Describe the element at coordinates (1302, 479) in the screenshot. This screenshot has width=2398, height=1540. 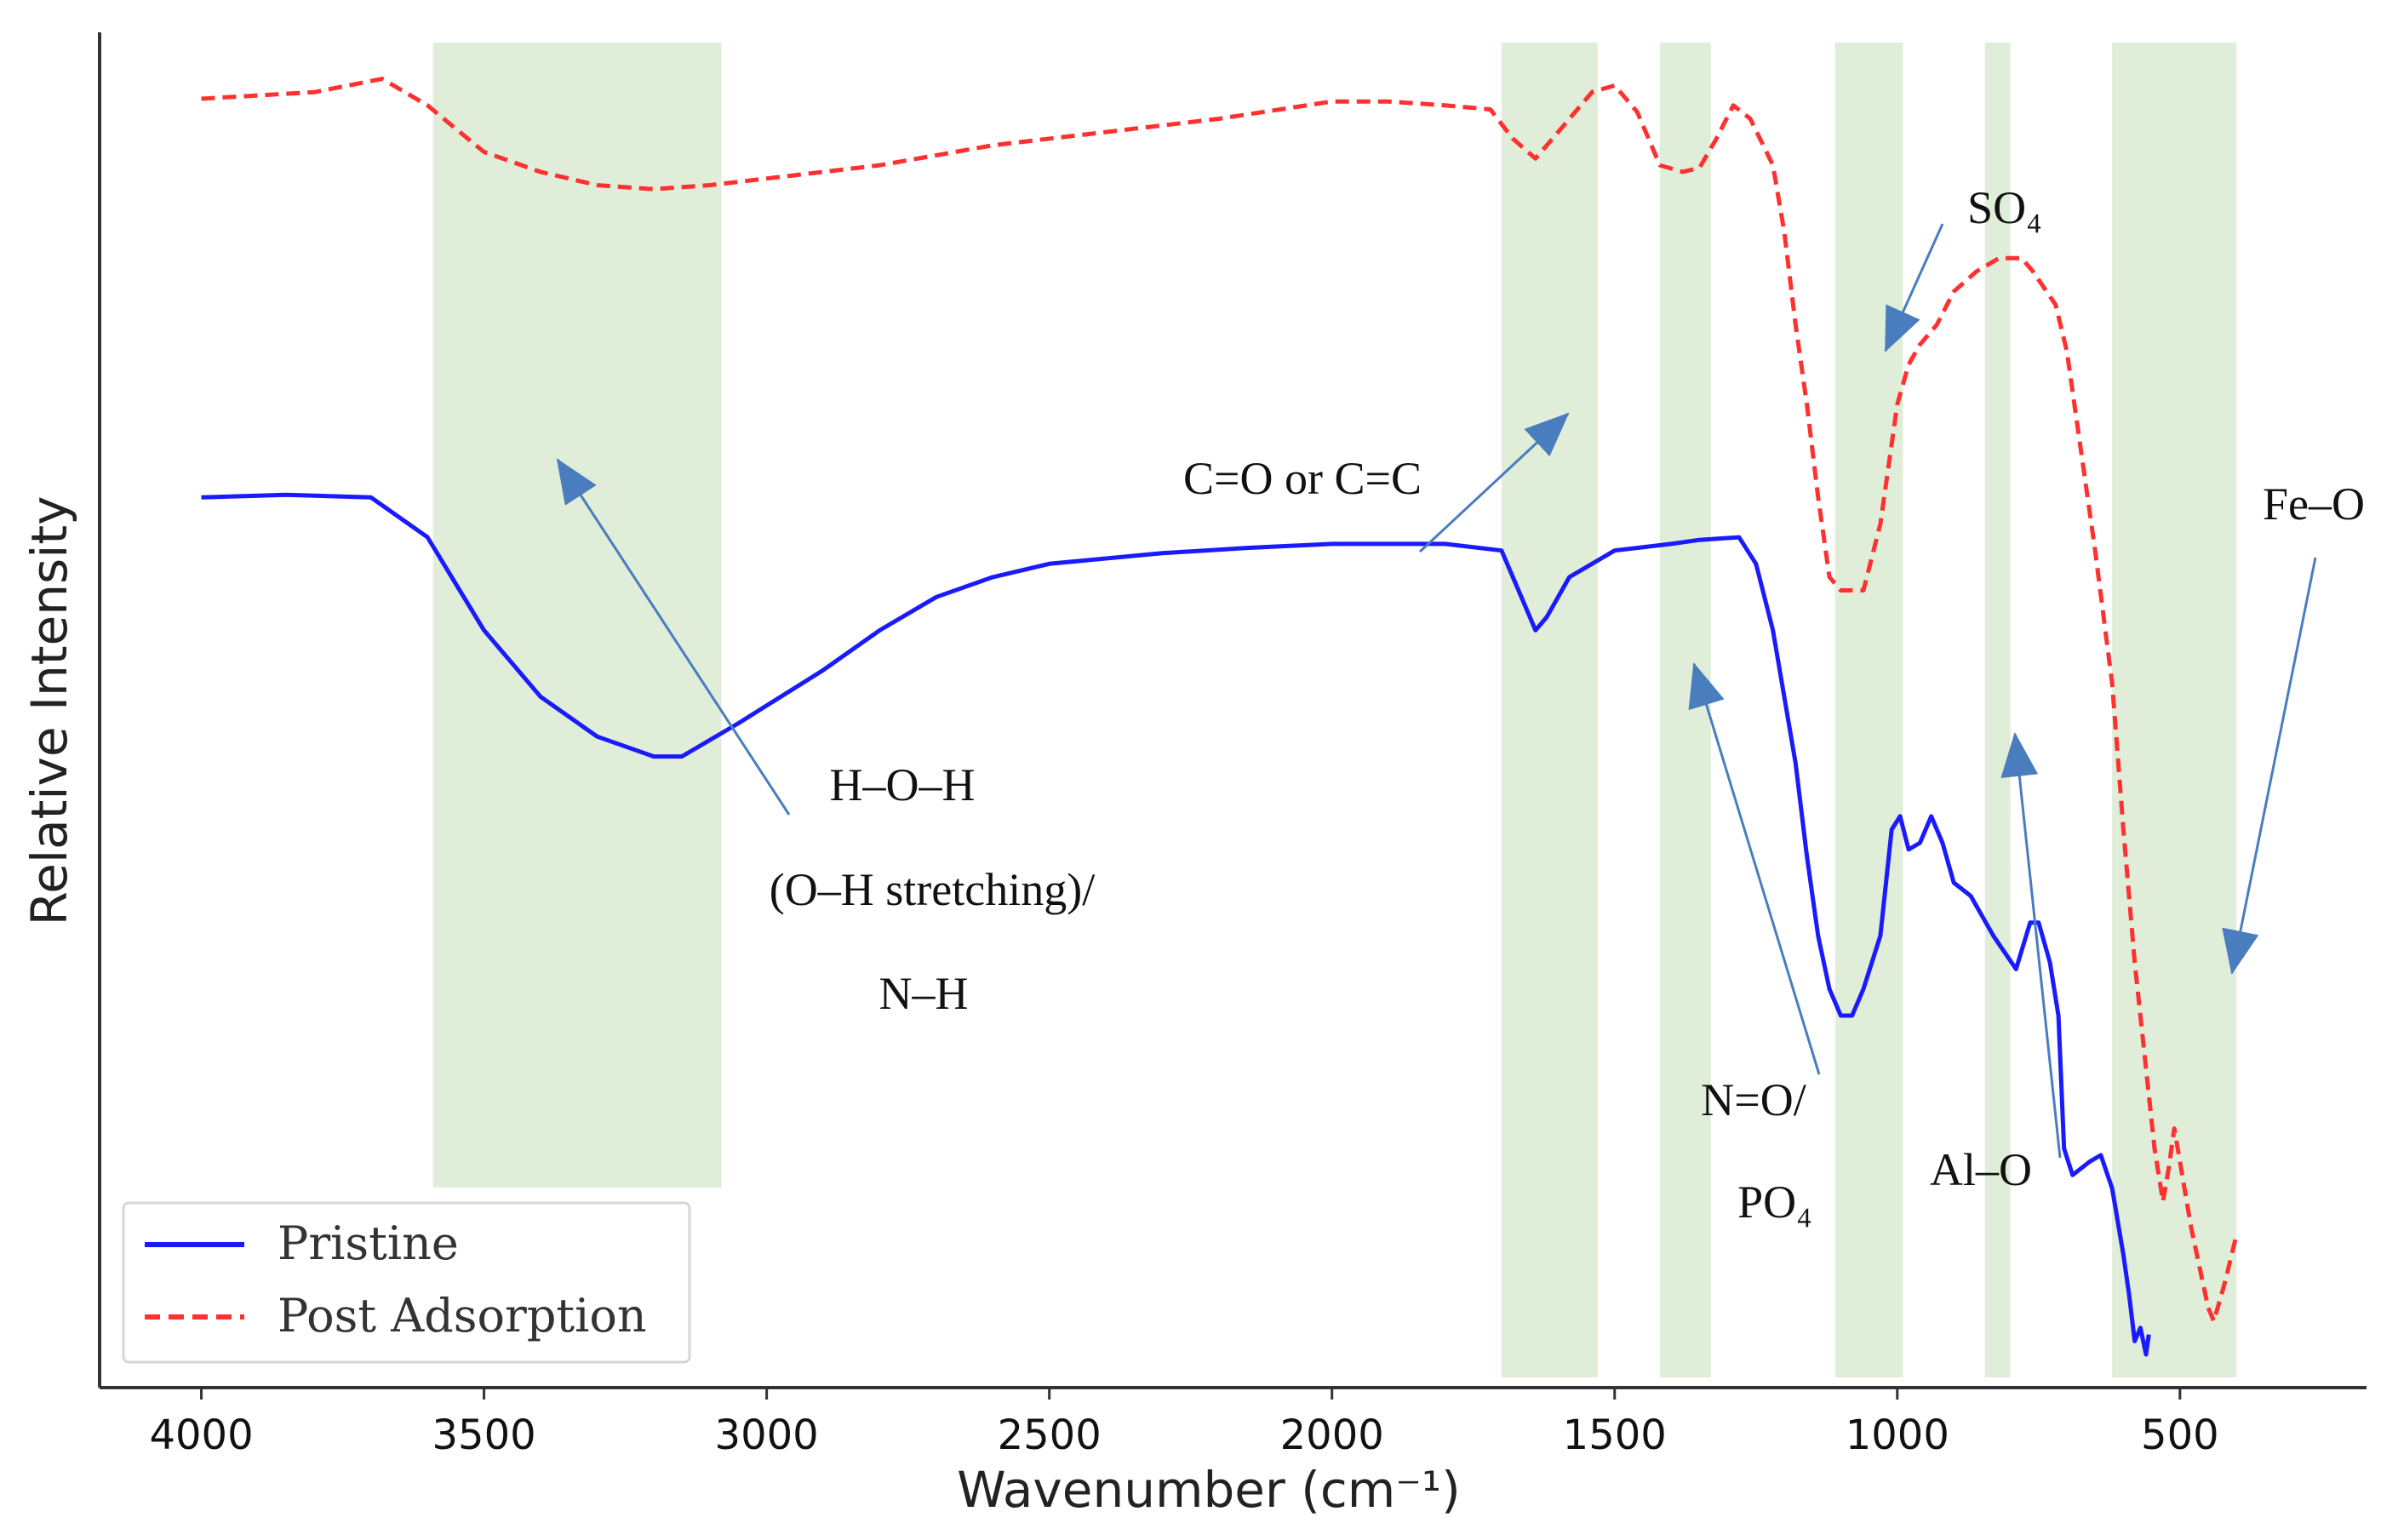
I see `co-label: C=O or C=C` at that location.